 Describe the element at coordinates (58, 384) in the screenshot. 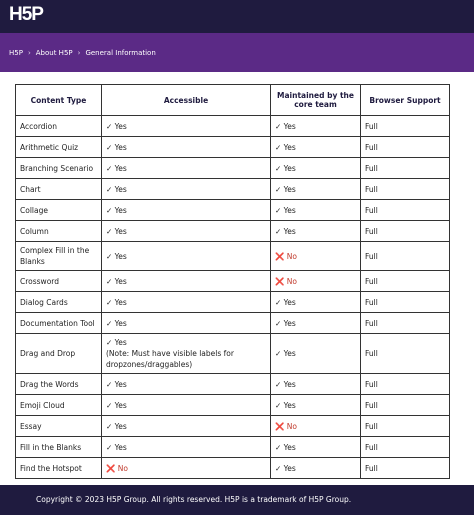

I see `table-cell: Drag the Words` at that location.